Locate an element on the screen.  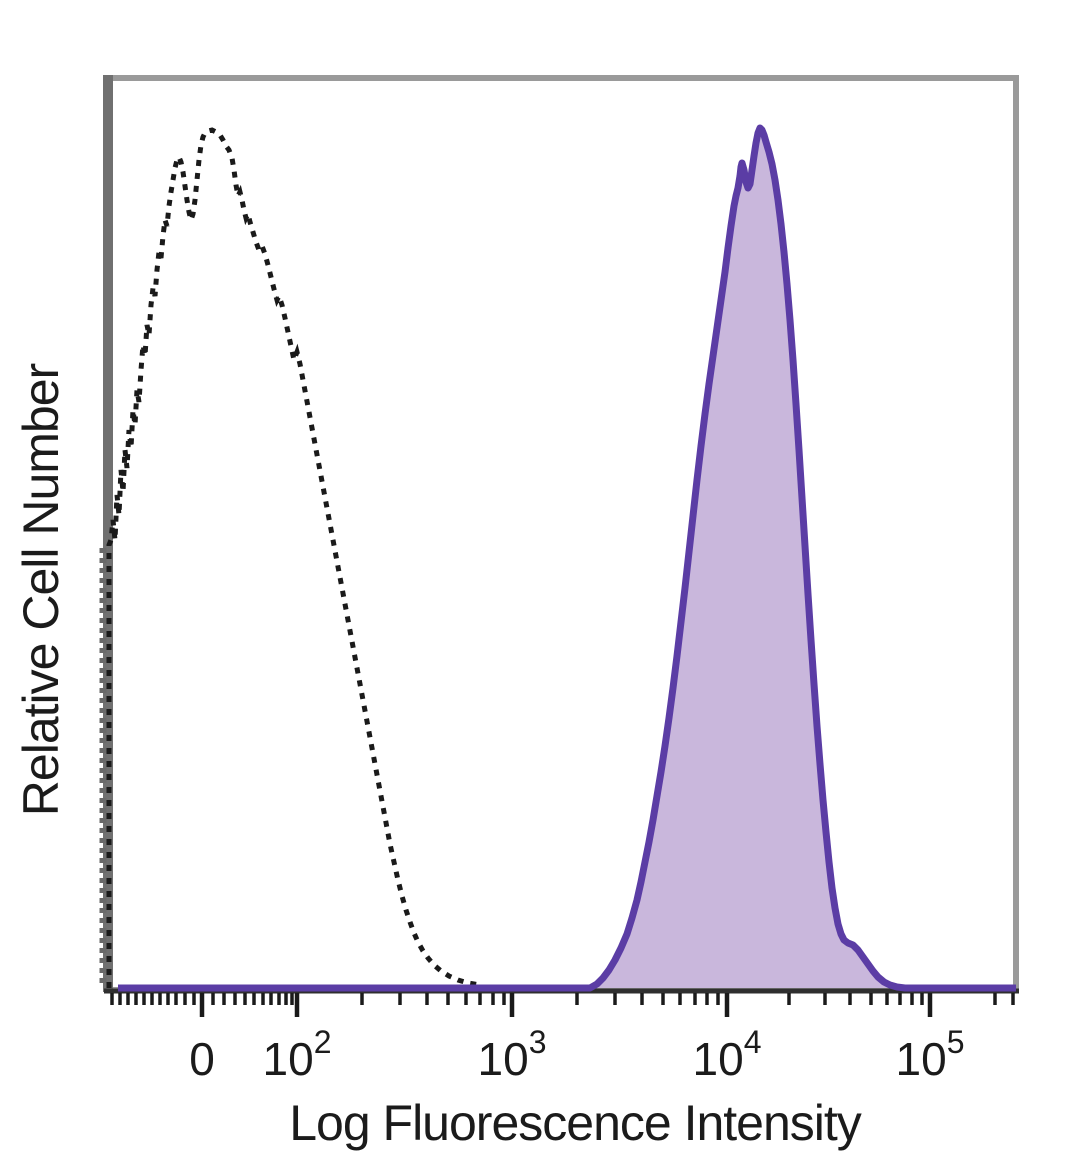
x-tick-label: 10³ is located at coordinates (512, 1054).